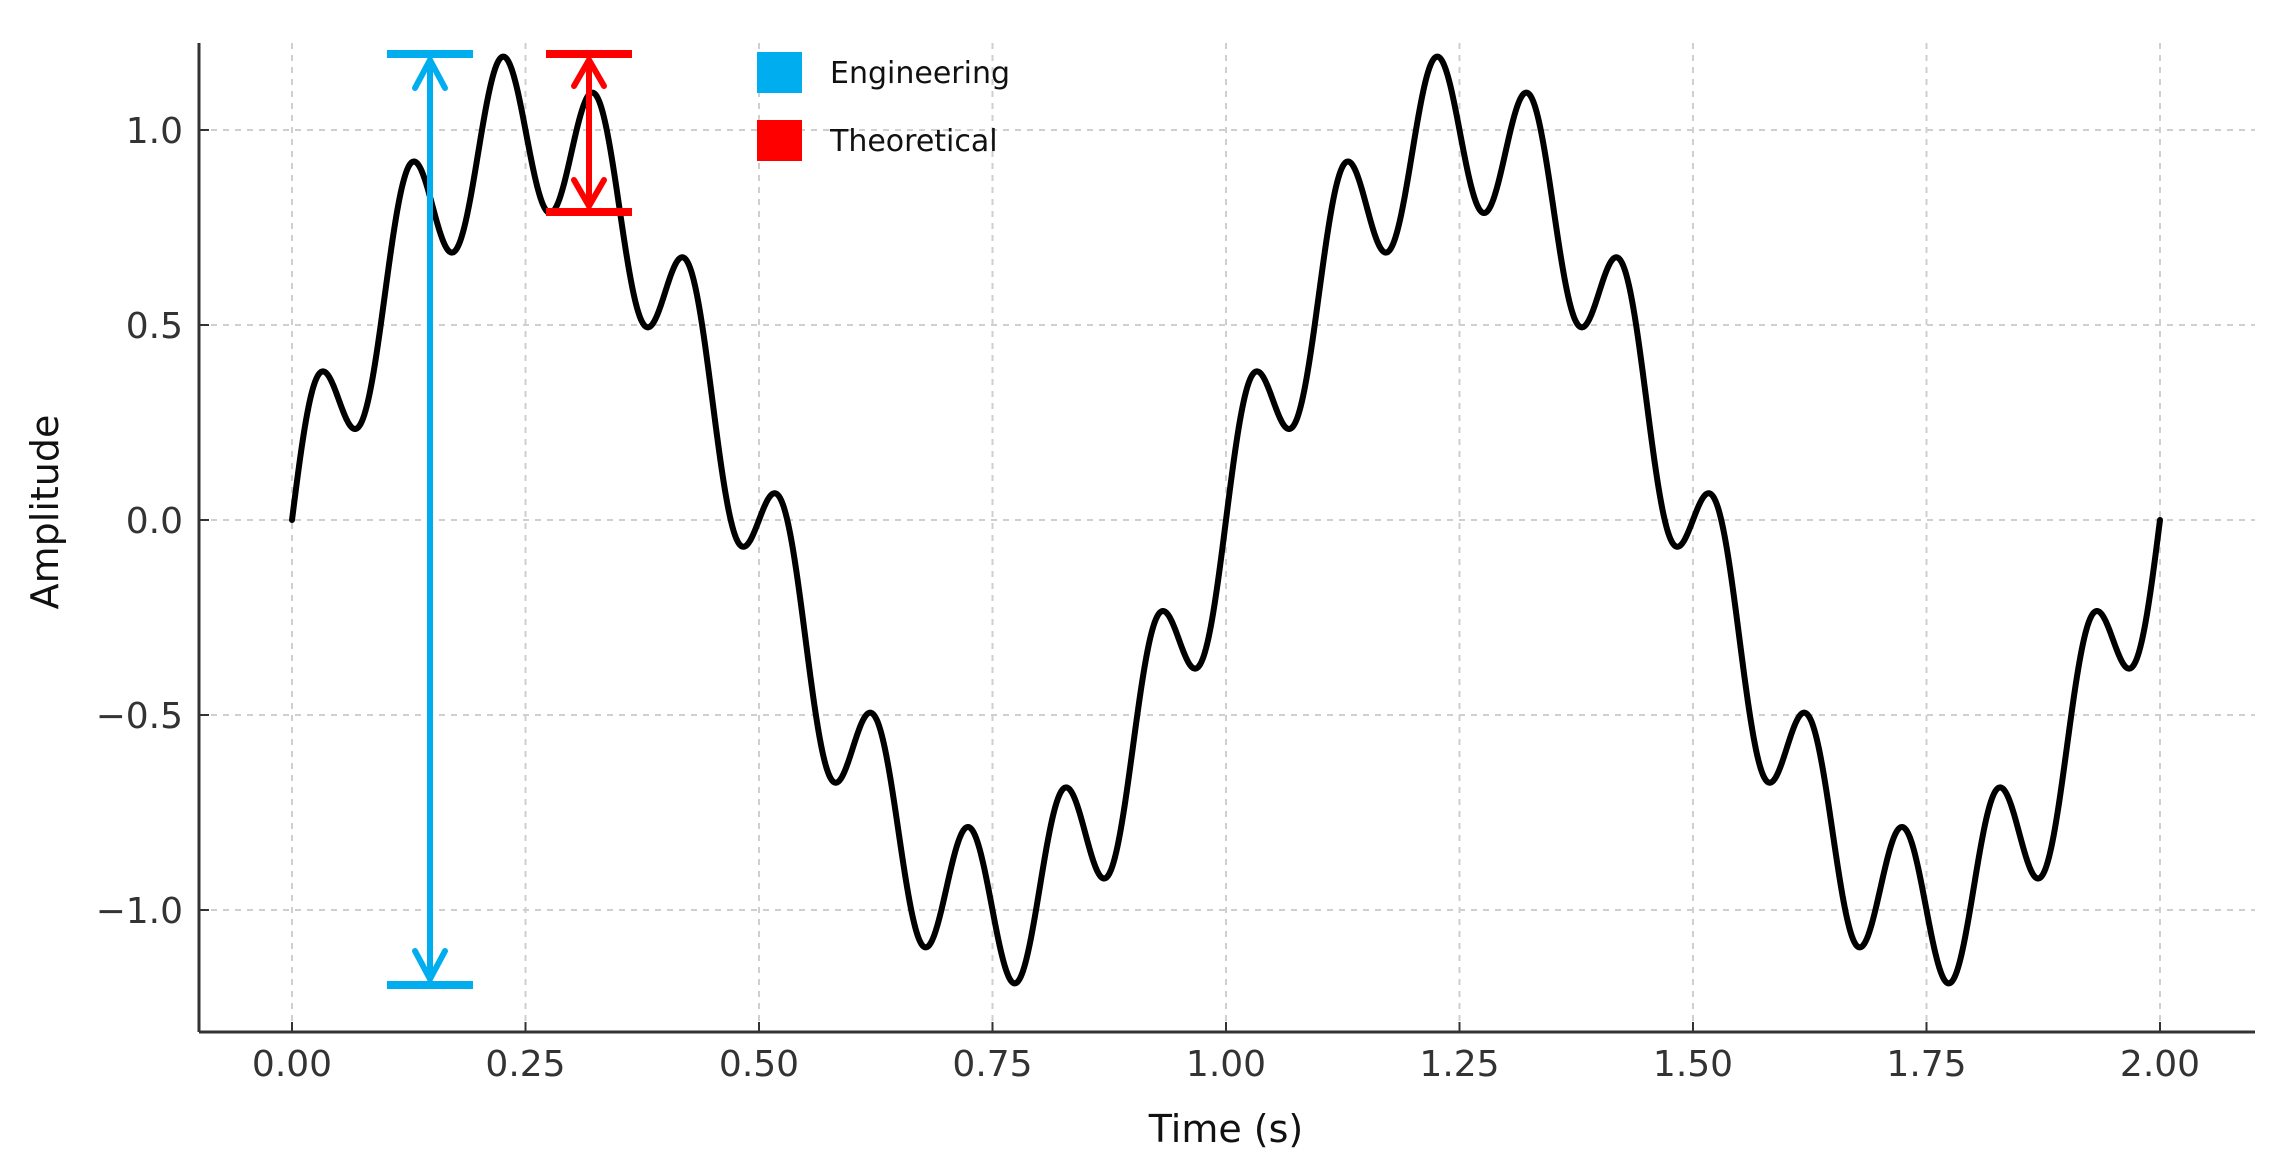 This screenshot has width=2272, height=1164. What do you see at coordinates (589, 133) in the screenshot?
I see `theoretical-range-arrow` at bounding box center [589, 133].